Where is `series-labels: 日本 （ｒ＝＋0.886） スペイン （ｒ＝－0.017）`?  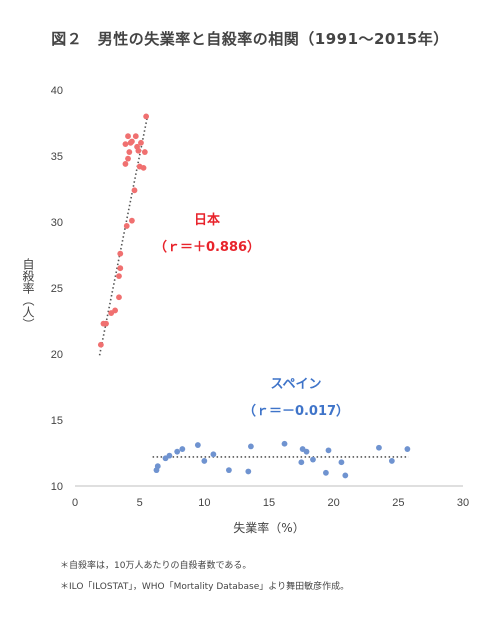
series-labels: 日本 （ｒ＝＋0.886） スペイン （ｒ＝－0.017） is located at coordinates (251, 315).